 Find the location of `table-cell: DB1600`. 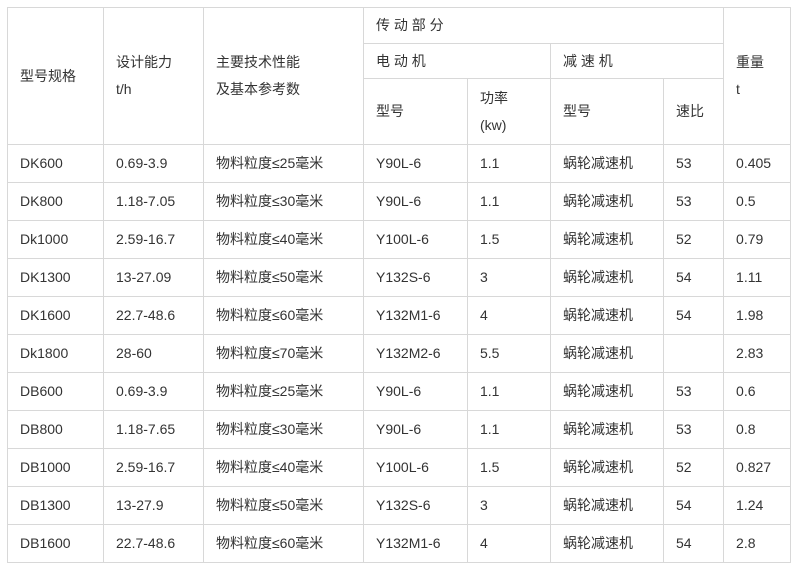

table-cell: DB1600 is located at coordinates (55, 543).